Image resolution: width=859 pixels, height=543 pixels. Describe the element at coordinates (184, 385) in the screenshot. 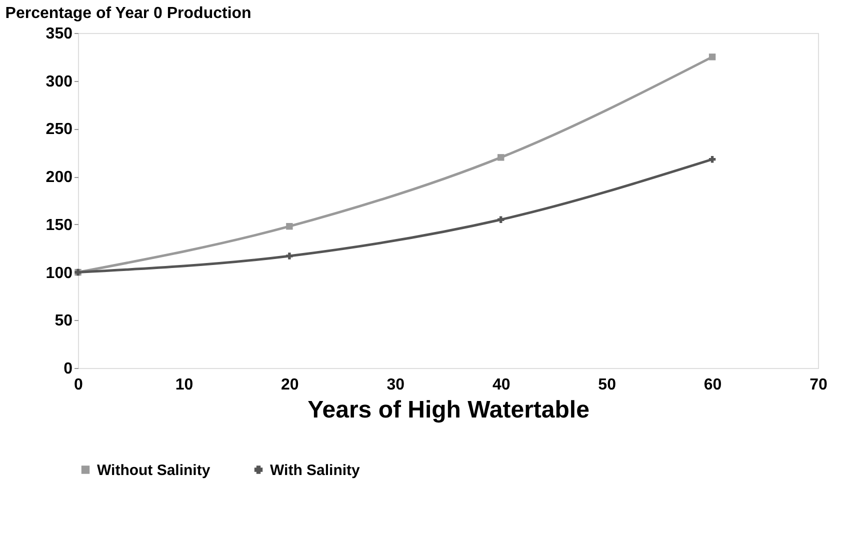

I see `x-tick-label: 10` at that location.